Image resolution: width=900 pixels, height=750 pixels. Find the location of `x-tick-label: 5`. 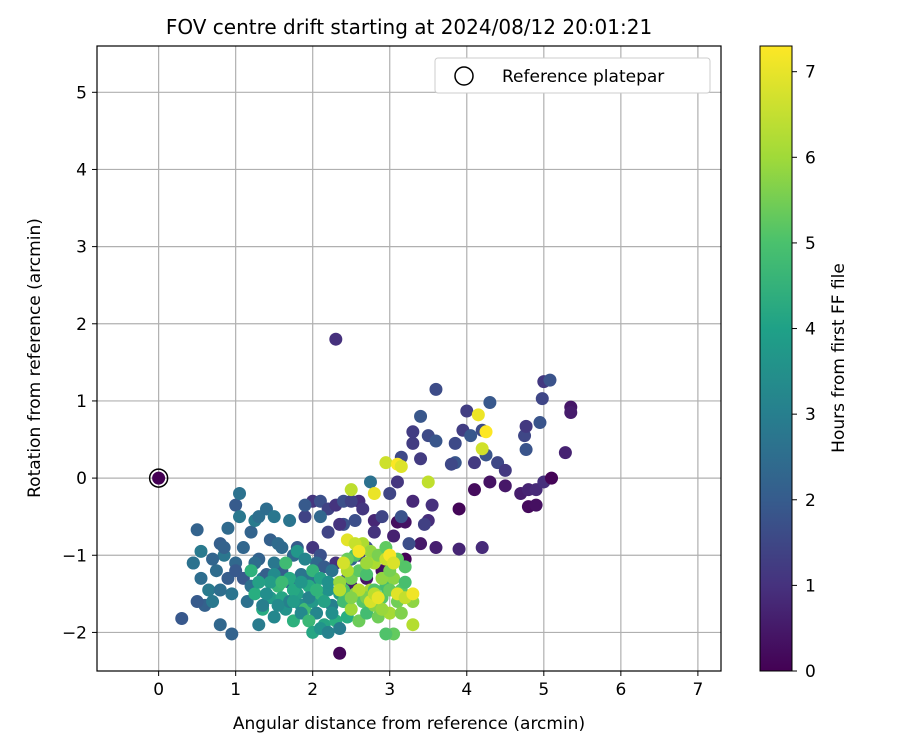

x-tick-label: 5 is located at coordinates (543, 690).